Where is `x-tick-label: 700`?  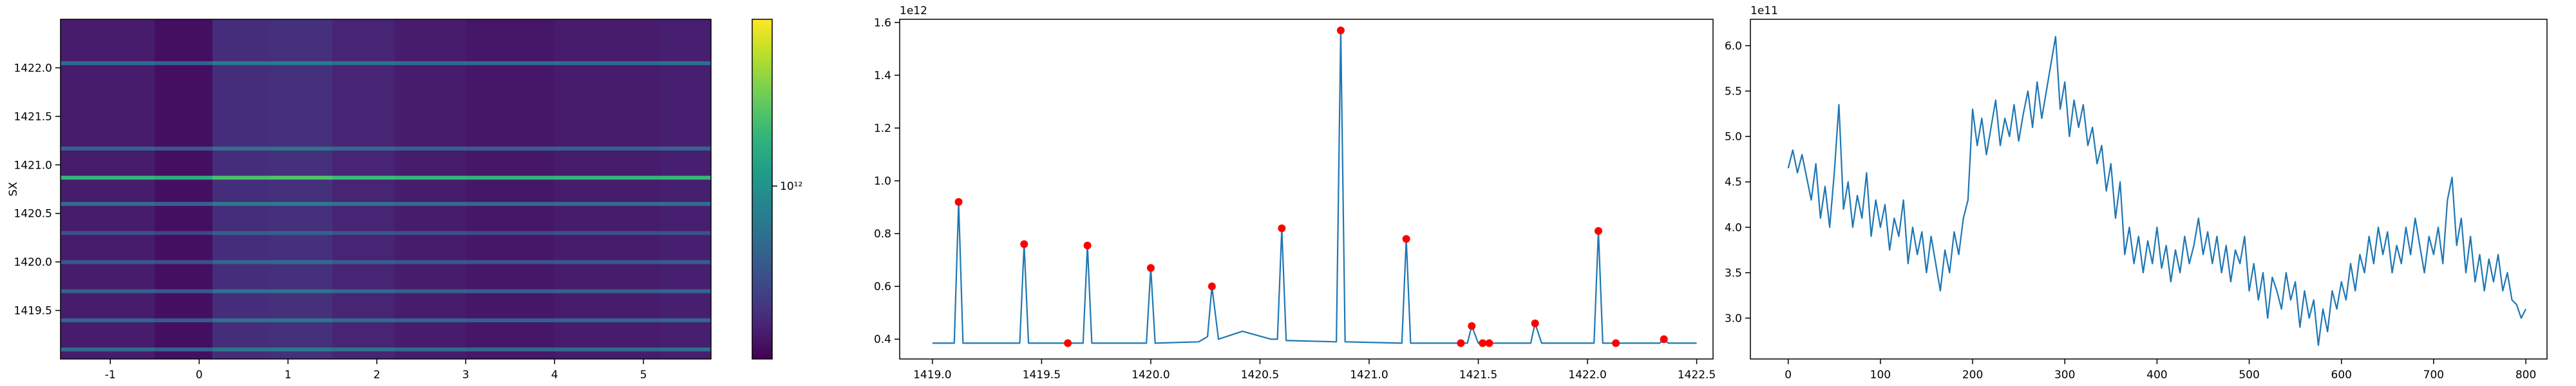
x-tick-label: 700 is located at coordinates (2433, 375).